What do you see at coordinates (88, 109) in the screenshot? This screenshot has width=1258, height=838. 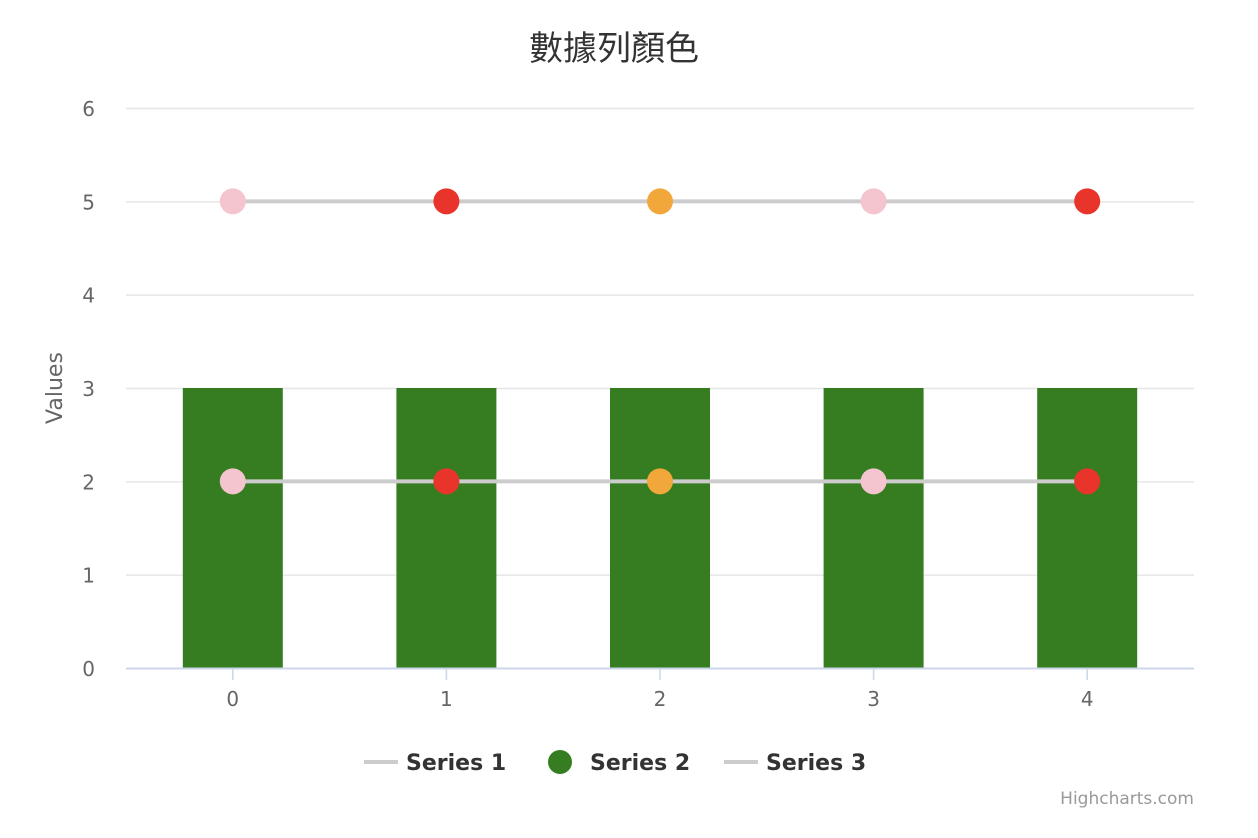 I see `y-tick-label: 6` at bounding box center [88, 109].